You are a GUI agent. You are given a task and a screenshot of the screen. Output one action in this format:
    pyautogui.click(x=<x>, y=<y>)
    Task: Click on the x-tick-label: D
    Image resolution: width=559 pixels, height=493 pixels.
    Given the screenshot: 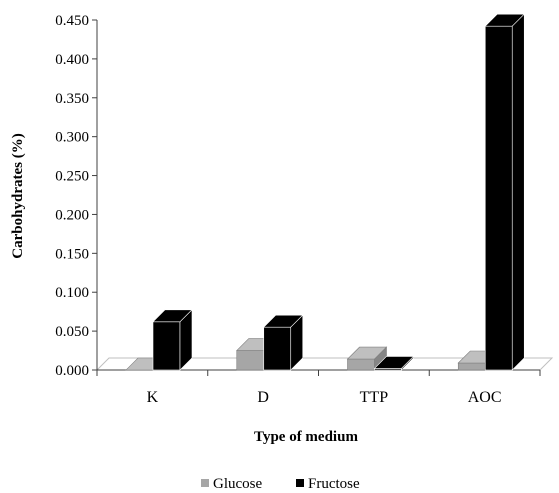 What is the action you would take?
    pyautogui.click(x=263, y=397)
    